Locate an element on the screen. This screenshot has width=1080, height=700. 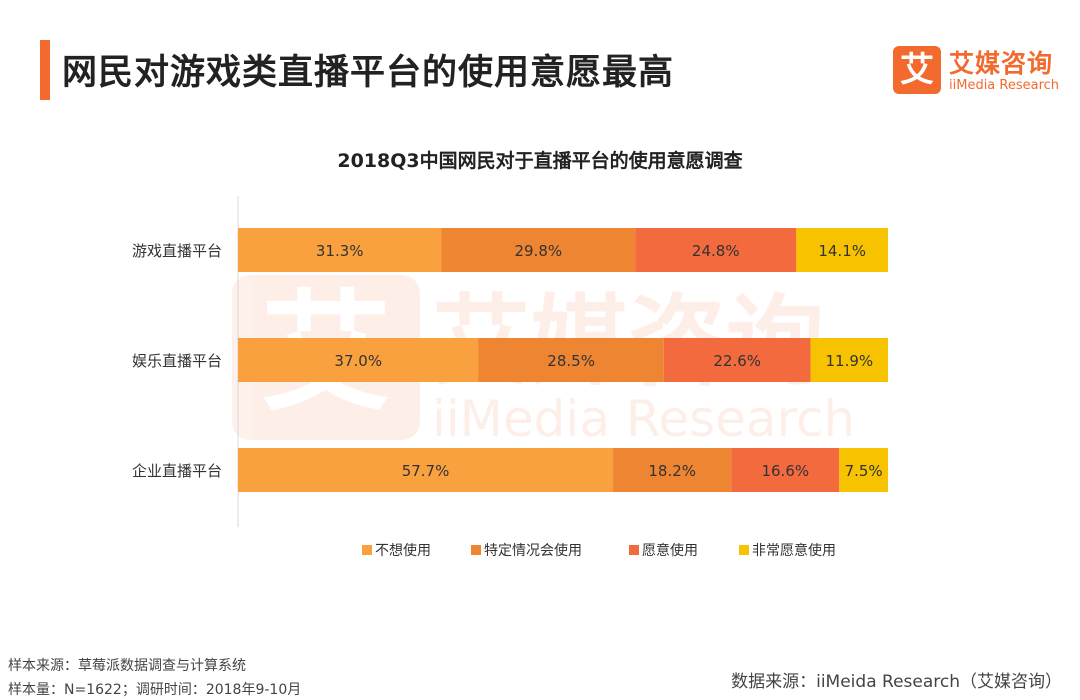
watermark-en: iiMedia Research is located at coordinates (643, 419).